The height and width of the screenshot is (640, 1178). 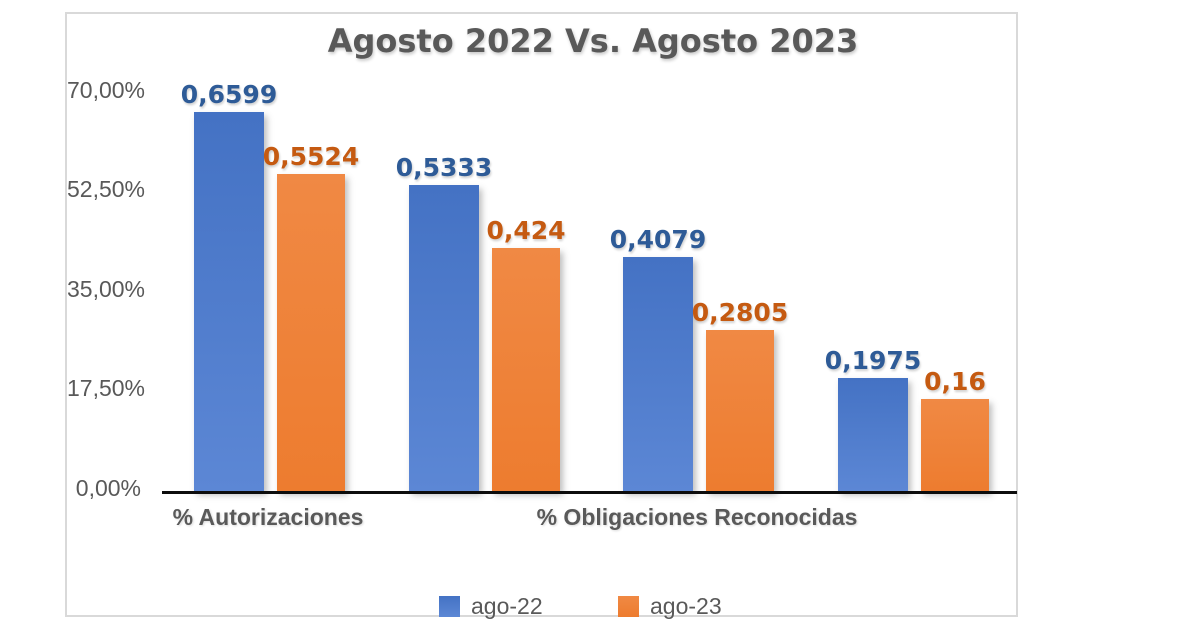 I want to click on x-axis-line, so click(x=589, y=492).